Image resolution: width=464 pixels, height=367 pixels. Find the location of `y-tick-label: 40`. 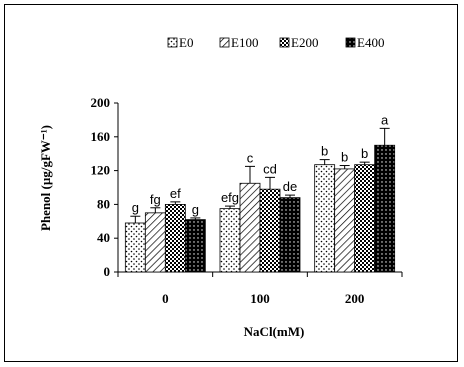

y-tick-label: 40 is located at coordinates (103, 237).